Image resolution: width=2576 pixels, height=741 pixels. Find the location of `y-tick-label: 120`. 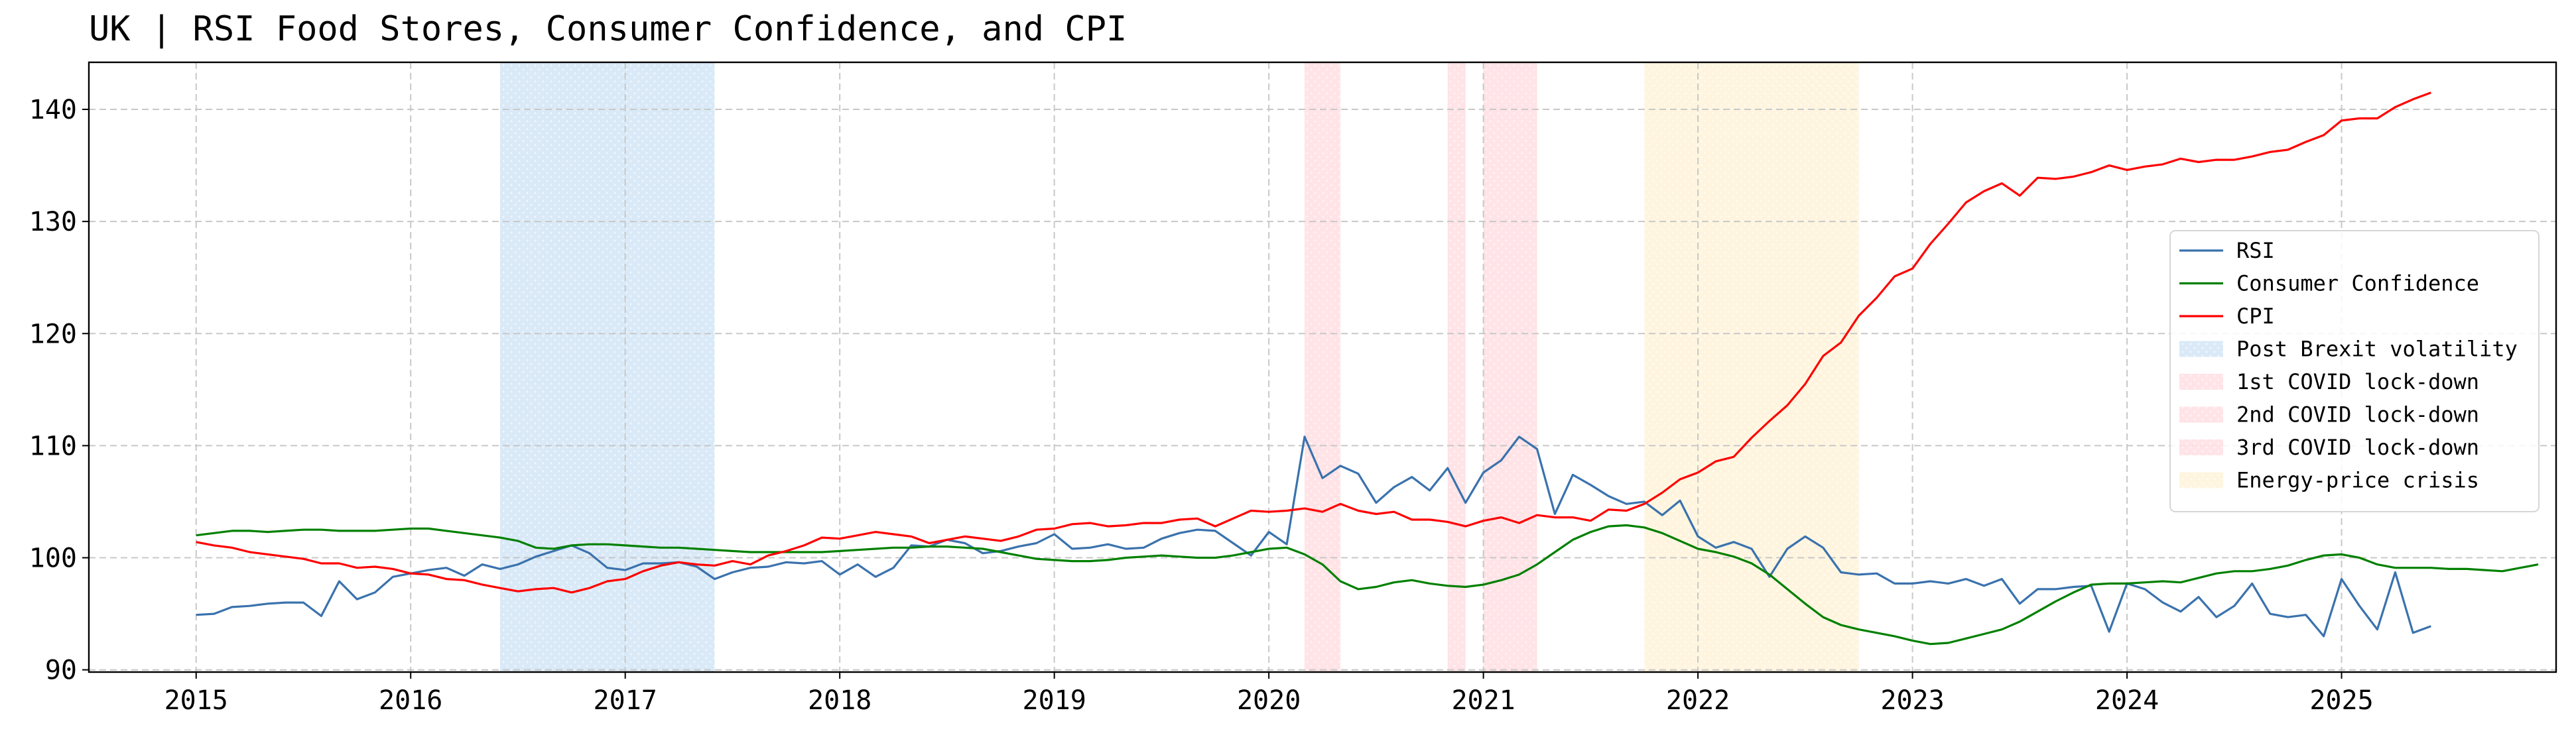

y-tick-label: 120 is located at coordinates (53, 334).